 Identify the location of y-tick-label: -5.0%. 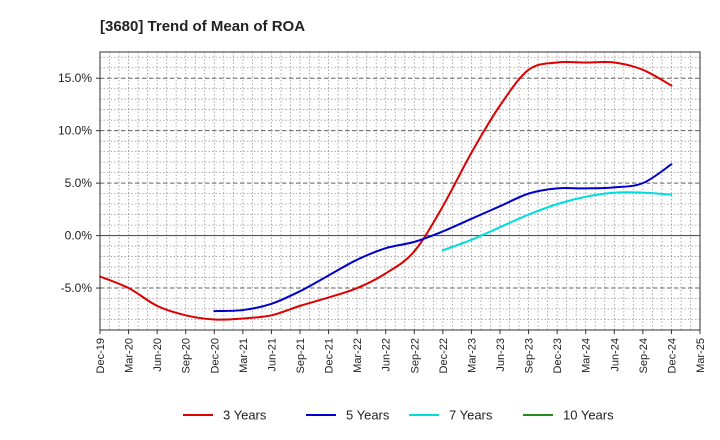
(77, 288).